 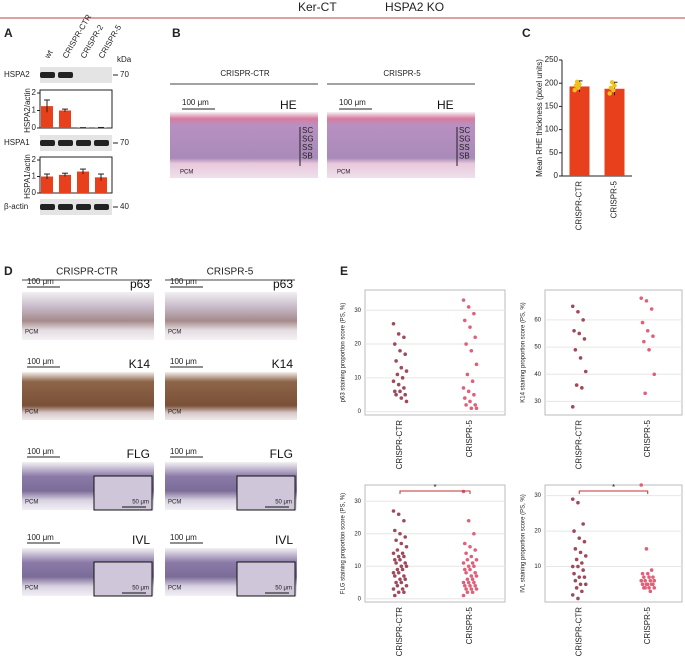 What do you see at coordinates (401, 145) in the screenshot?
I see `he-image` at bounding box center [401, 145].